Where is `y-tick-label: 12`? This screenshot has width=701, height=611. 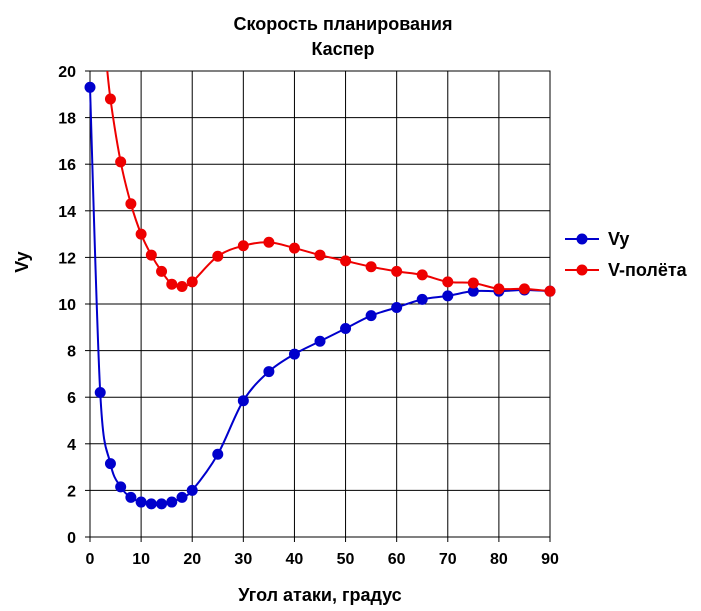 y-tick-label: 12 is located at coordinates (67, 258).